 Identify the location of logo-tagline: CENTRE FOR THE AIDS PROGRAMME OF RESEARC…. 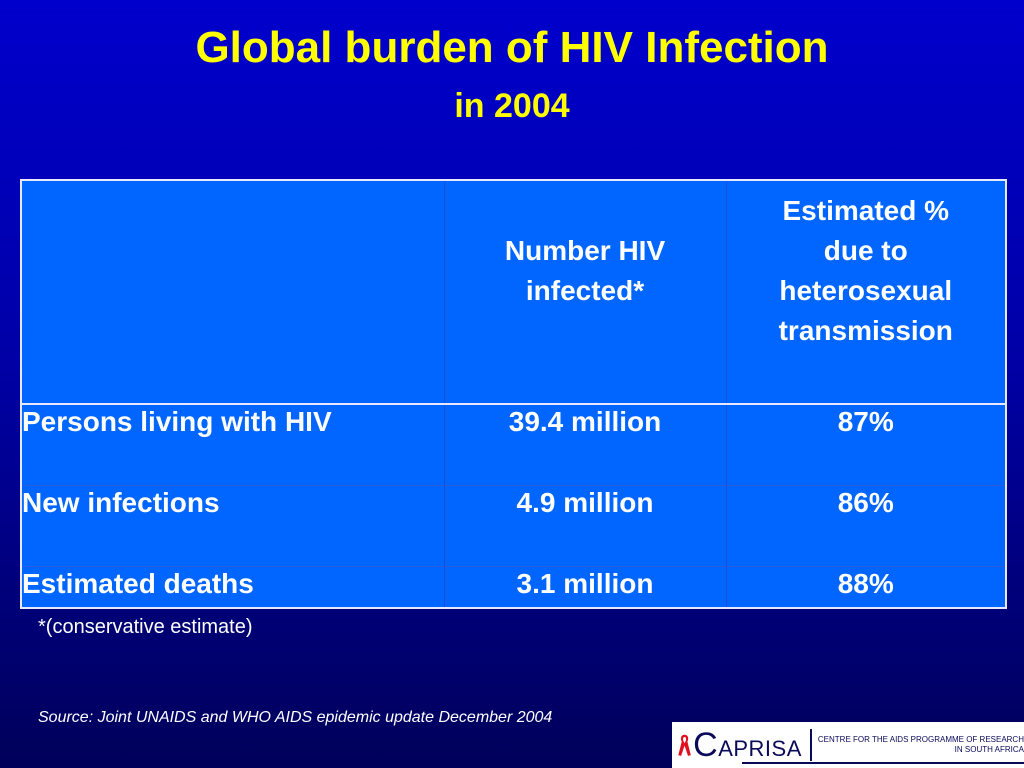
(916, 745).